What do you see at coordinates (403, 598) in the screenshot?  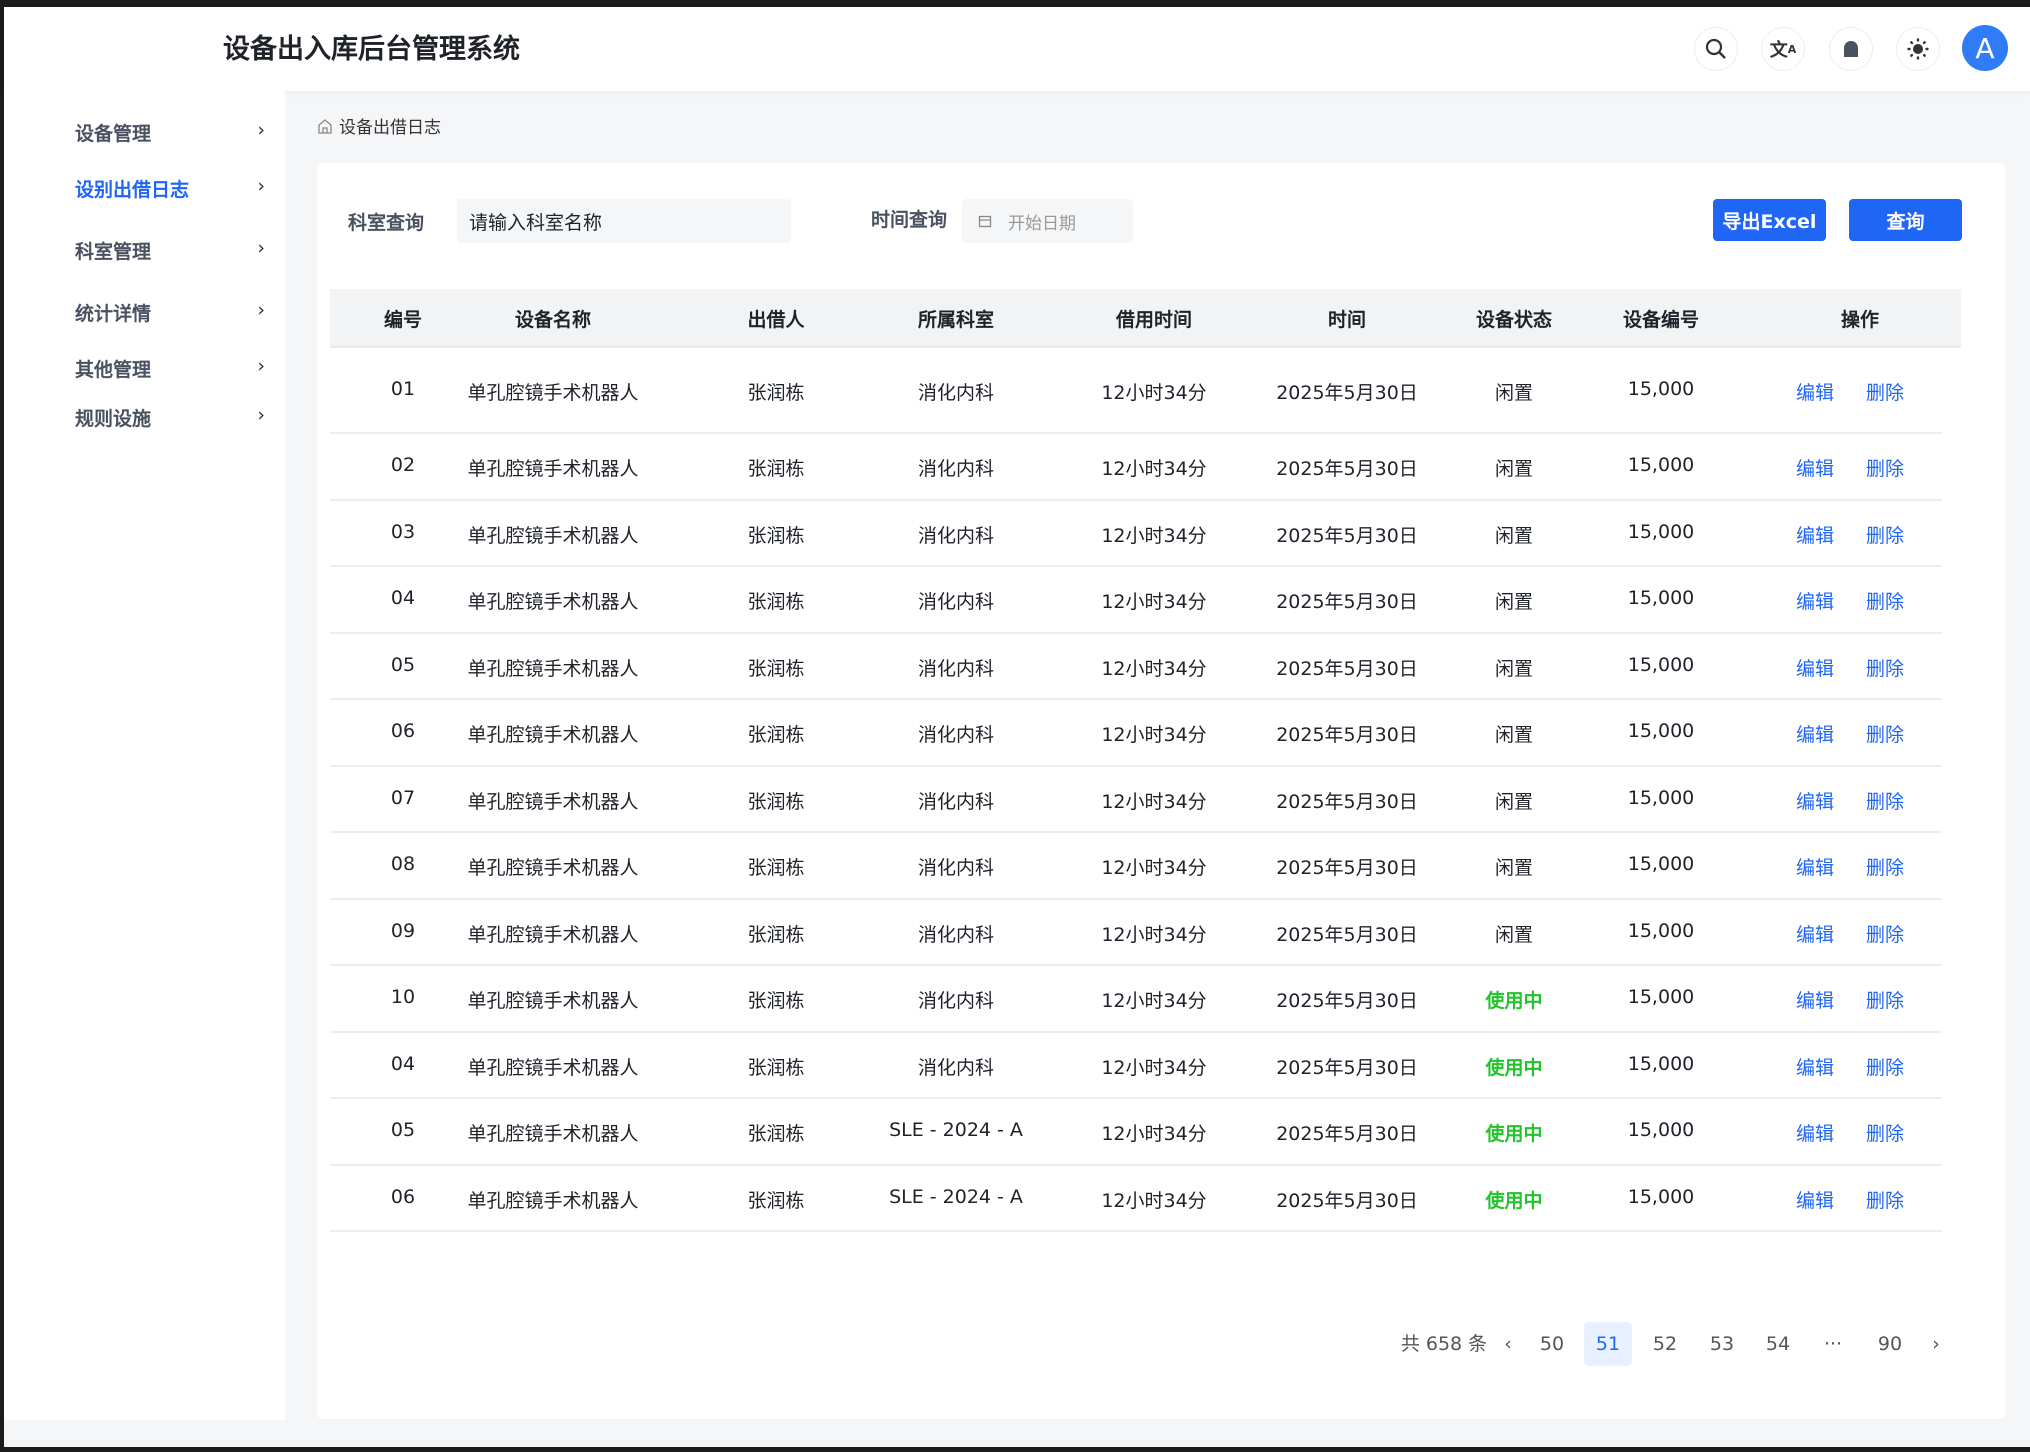 I see `row-id: 04` at bounding box center [403, 598].